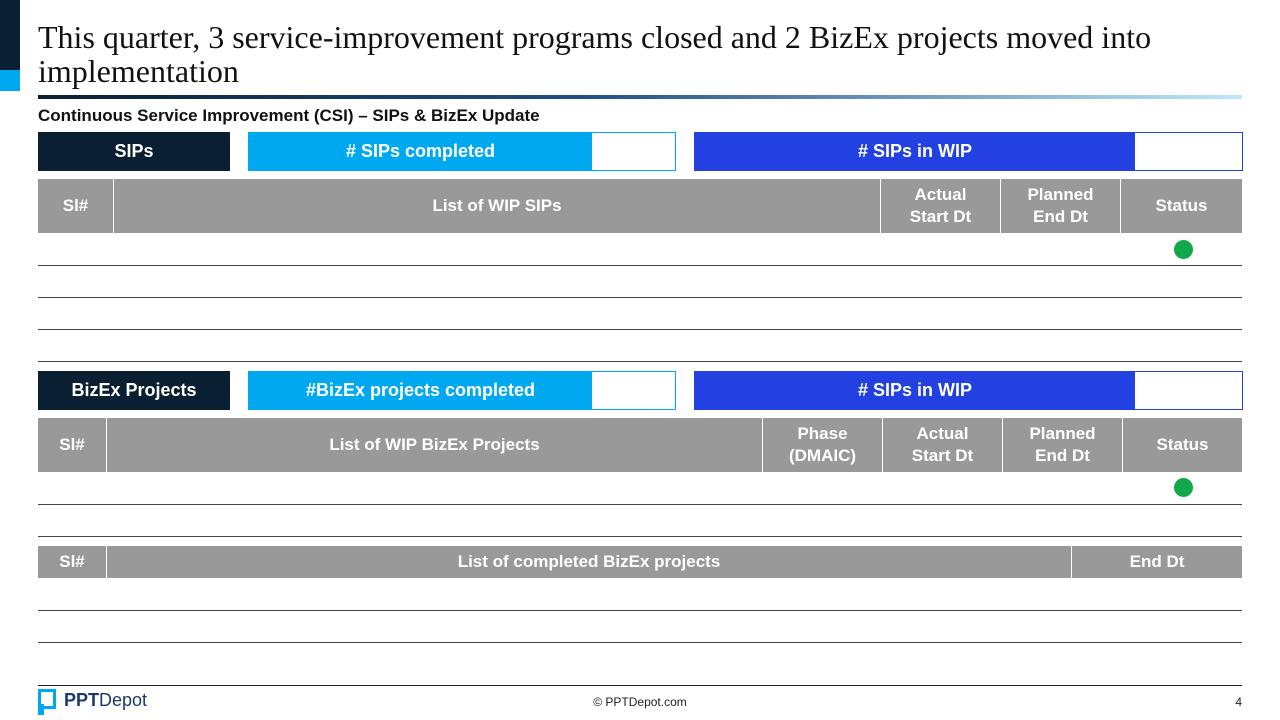 The width and height of the screenshot is (1280, 720). What do you see at coordinates (640, 685) in the screenshot?
I see `footer-divider` at bounding box center [640, 685].